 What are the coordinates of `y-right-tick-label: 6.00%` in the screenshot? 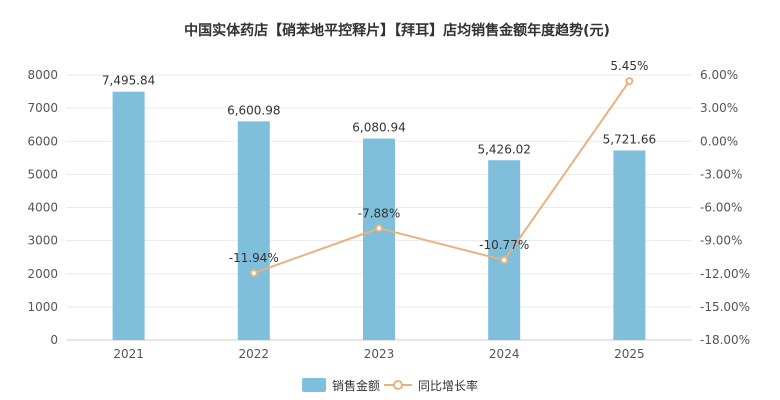 It's located at (719, 75).